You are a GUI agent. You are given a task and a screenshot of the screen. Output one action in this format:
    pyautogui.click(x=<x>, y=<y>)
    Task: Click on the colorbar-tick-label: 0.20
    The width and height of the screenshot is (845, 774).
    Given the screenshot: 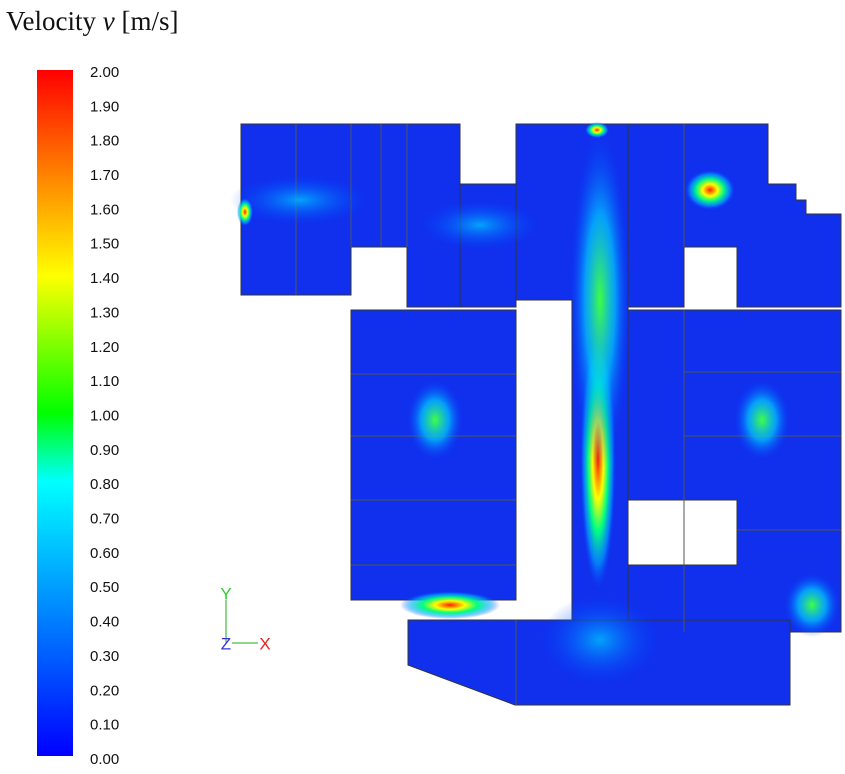 What is the action you would take?
    pyautogui.click(x=104, y=690)
    